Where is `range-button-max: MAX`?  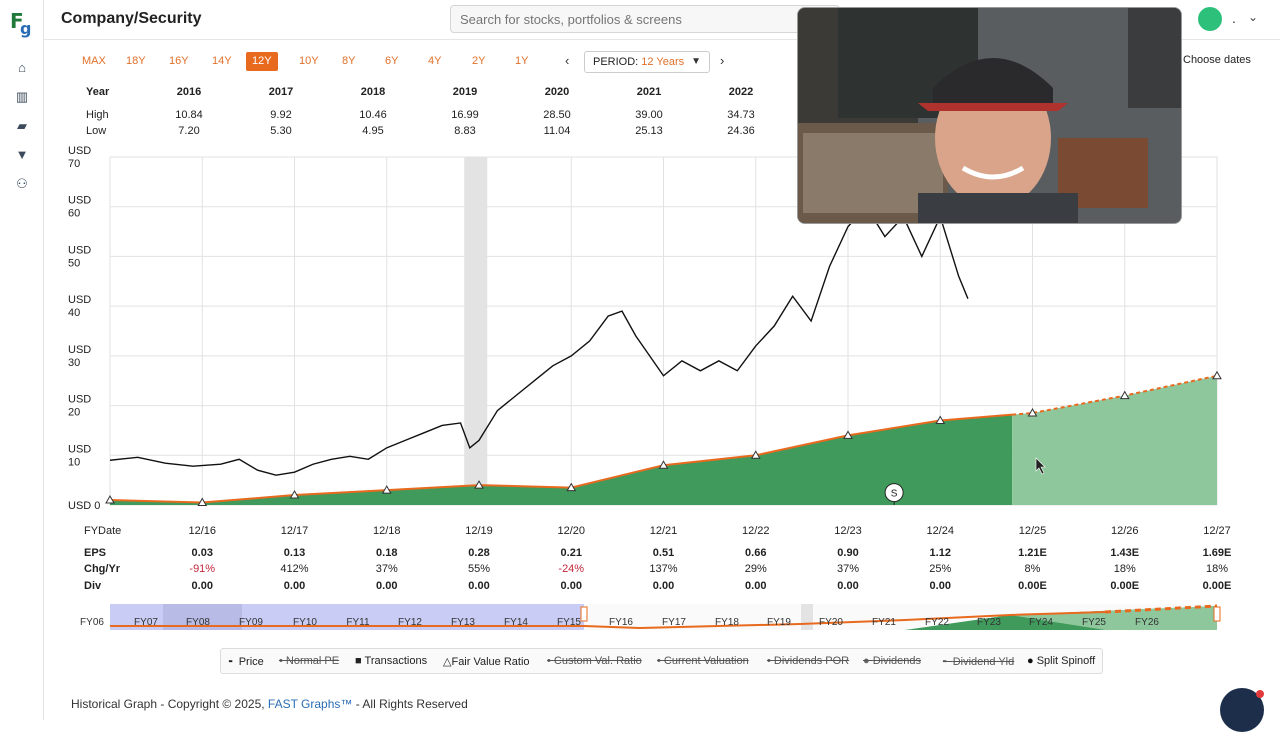
range-button-max: MAX is located at coordinates (94, 61).